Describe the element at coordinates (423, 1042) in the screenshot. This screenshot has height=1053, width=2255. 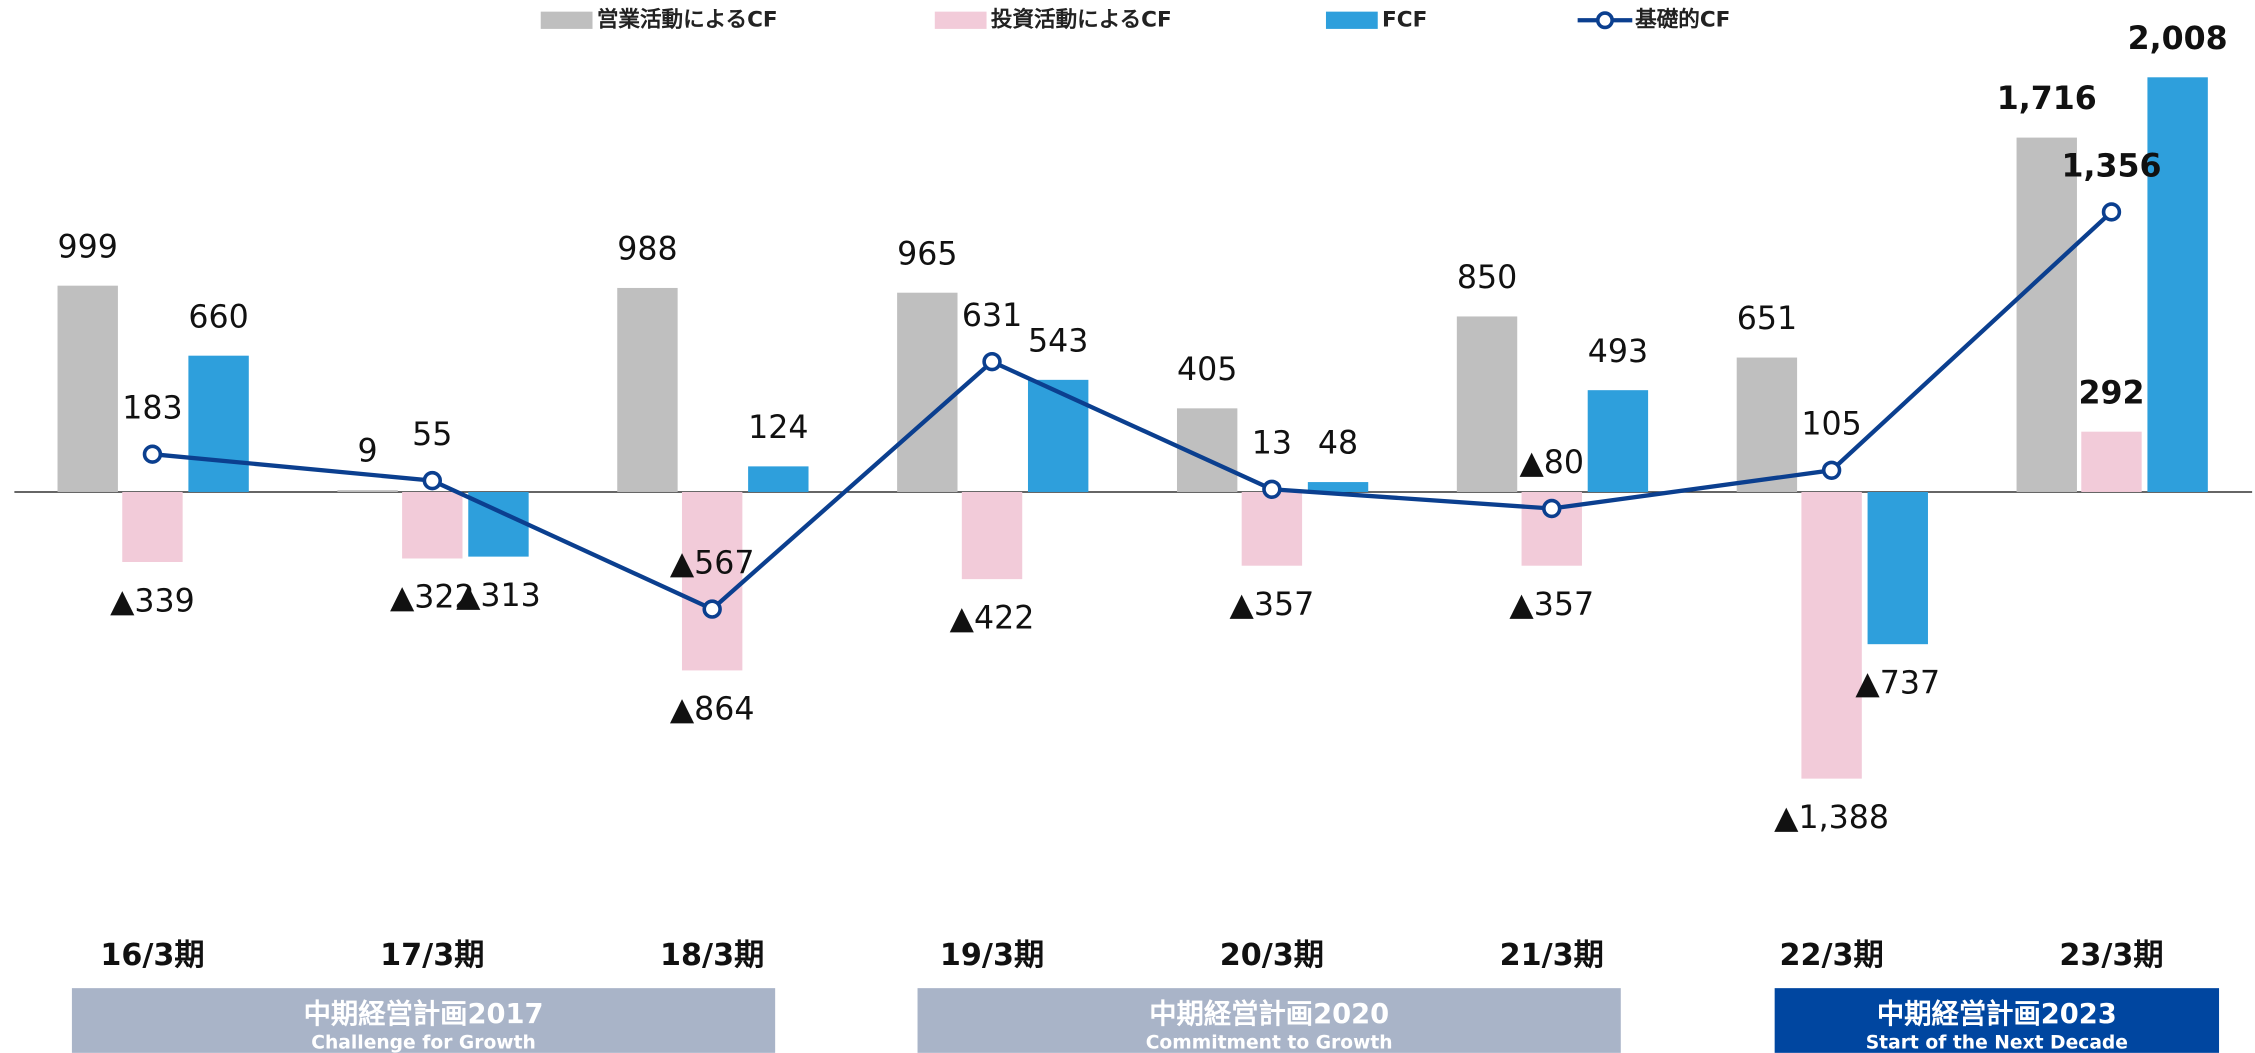
I see `plan-subtitle: Challenge for Growth` at that location.